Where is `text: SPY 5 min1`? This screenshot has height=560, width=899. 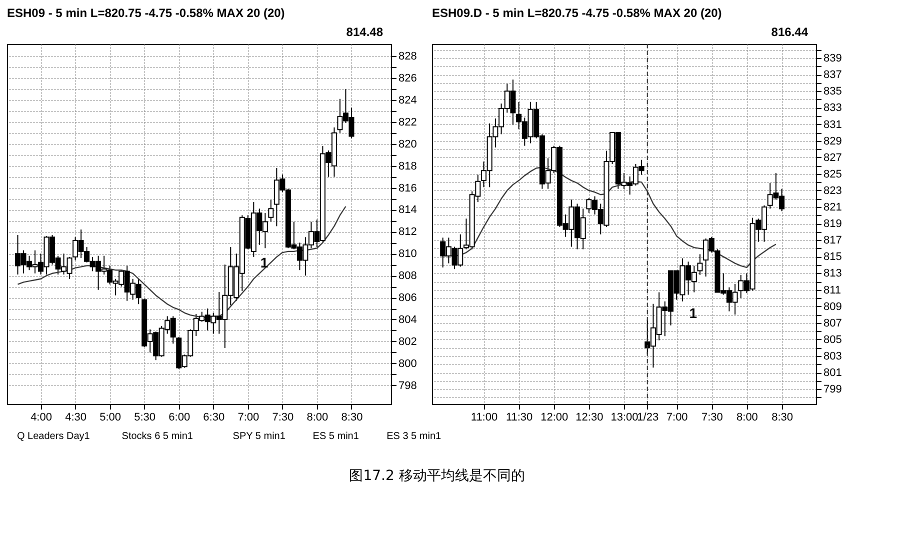
text: SPY 5 min1 is located at coordinates (259, 436).